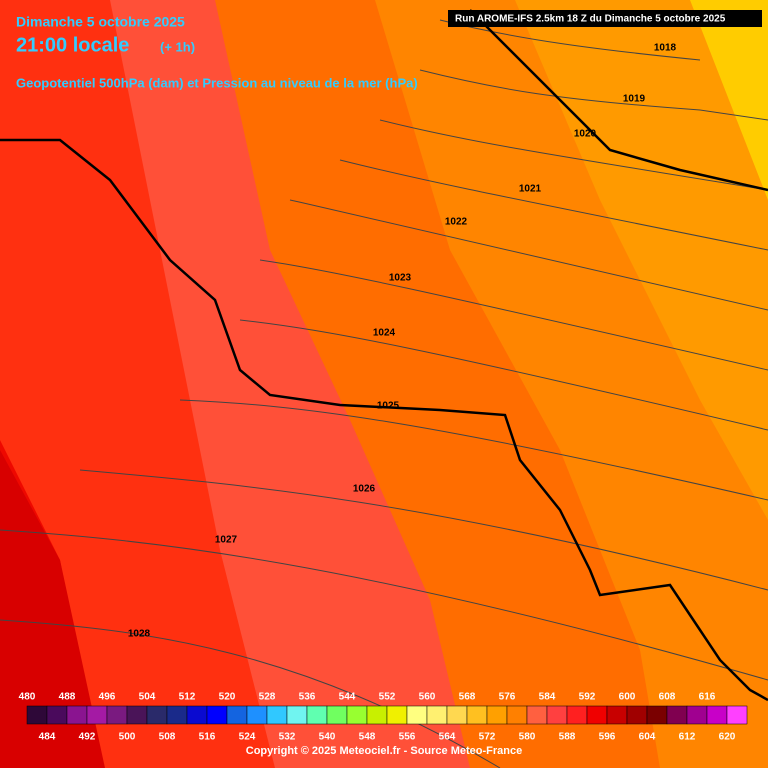  I want to click on scale-label: 496, so click(107, 697).